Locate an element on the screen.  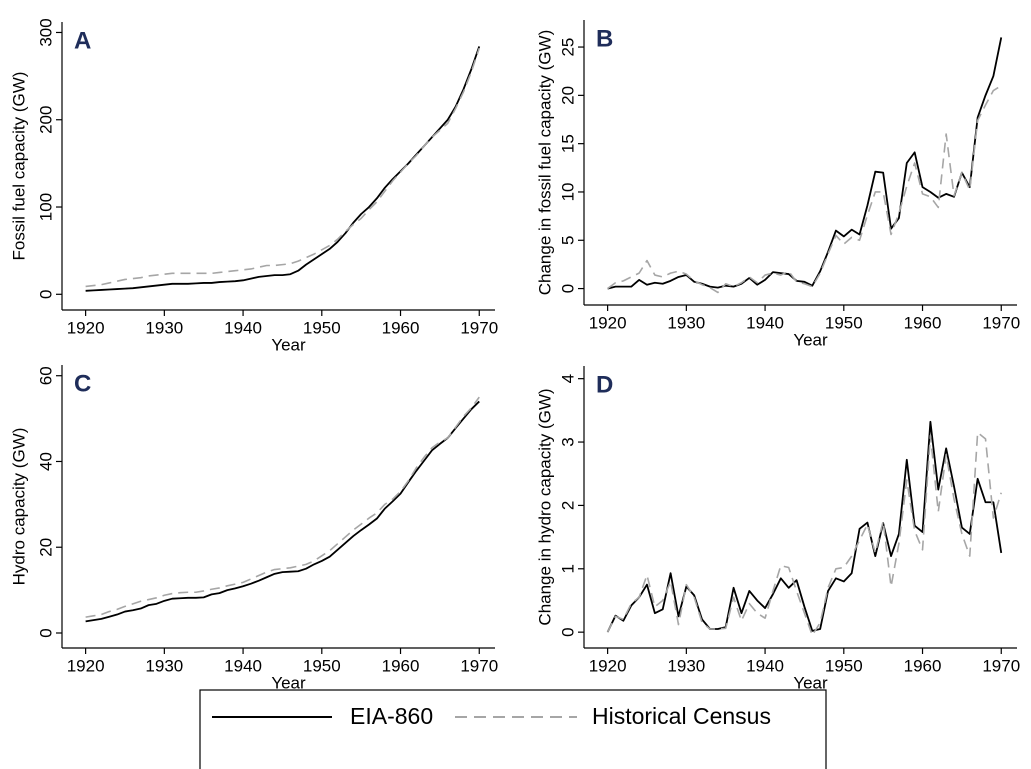
y-tick-label: 3 is located at coordinates (567, 441).